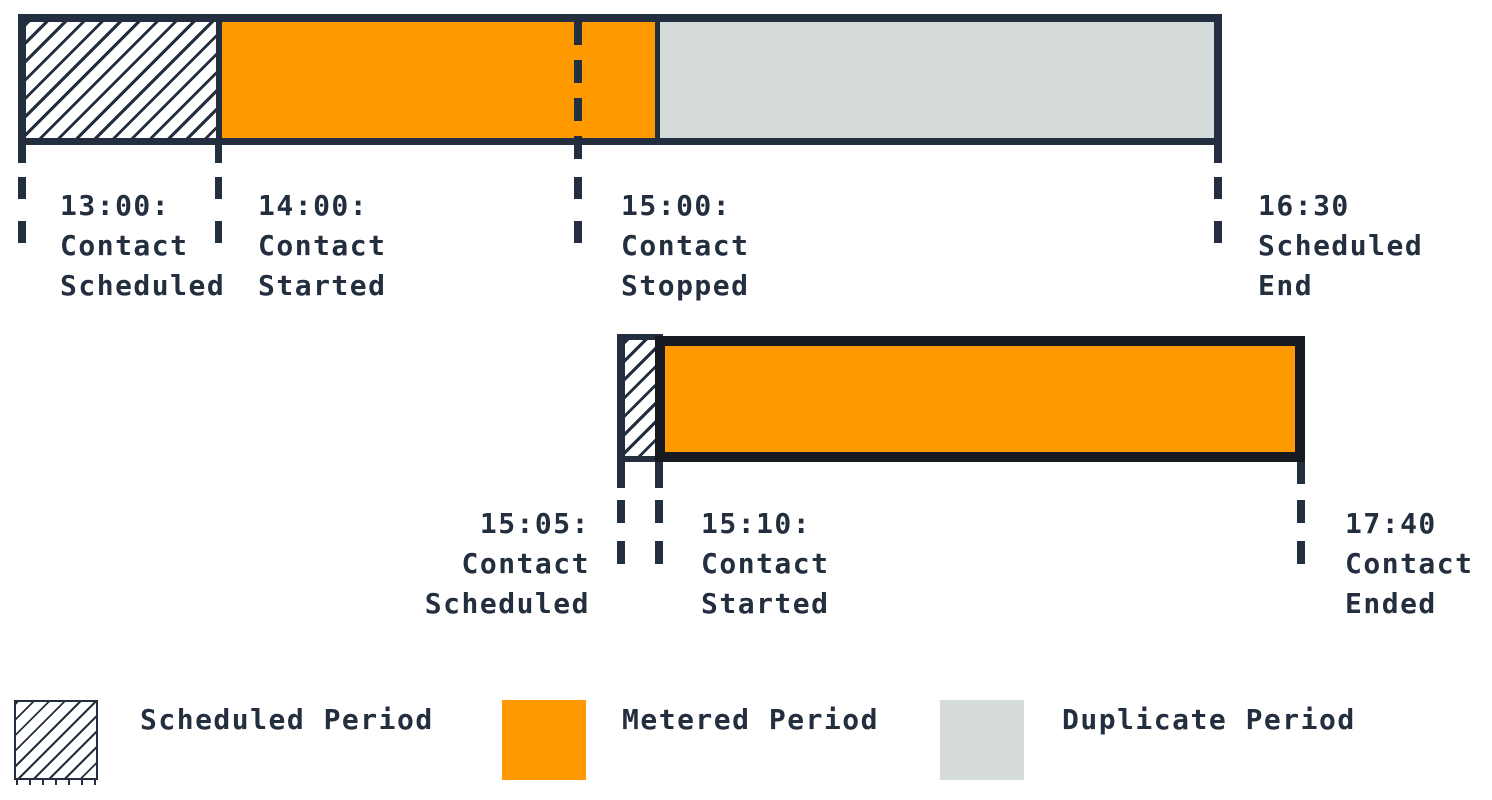 This screenshot has height=800, width=1492. Describe the element at coordinates (1209, 719) in the screenshot. I see `legend-label-duplicate-period: Duplicate Period` at that location.